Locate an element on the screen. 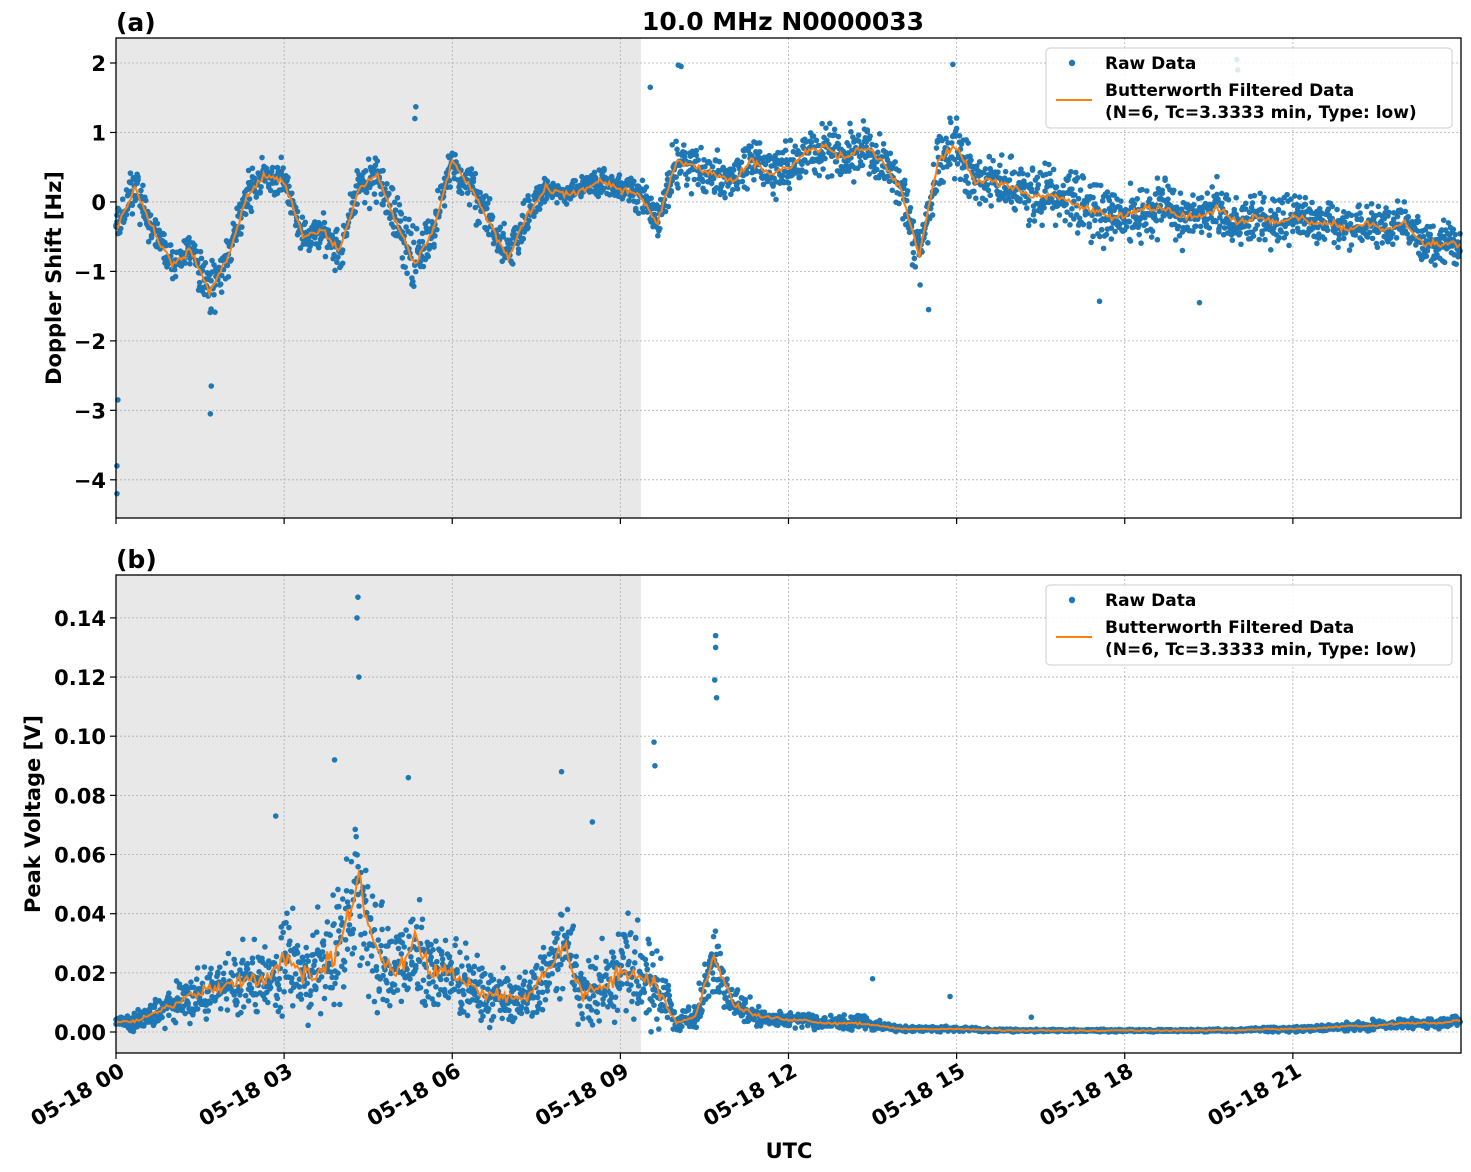 Image resolution: width=1471 pixels, height=1172 pixels. y-tick-label: 0.08 is located at coordinates (80, 796).